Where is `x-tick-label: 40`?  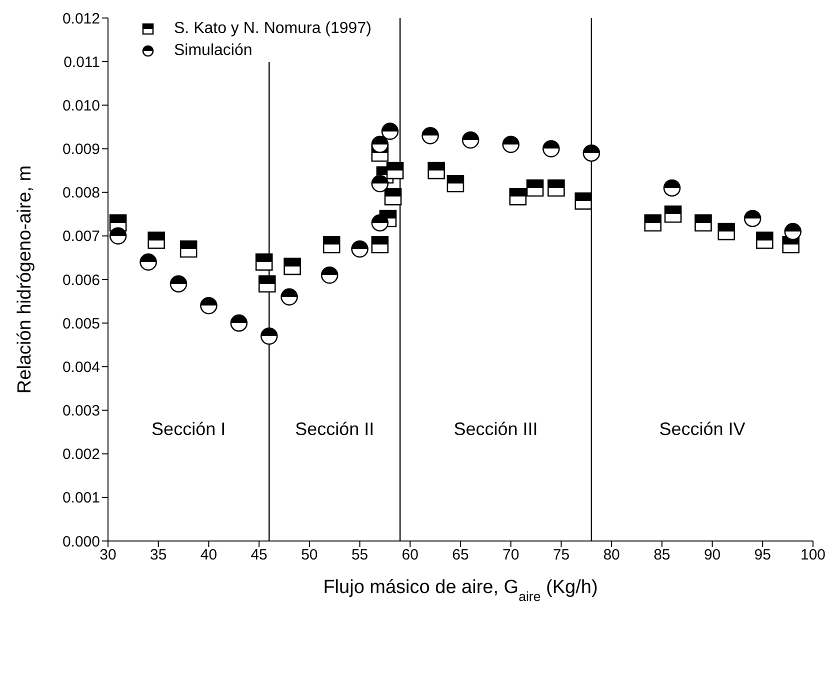 x-tick-label: 40 is located at coordinates (209, 555).